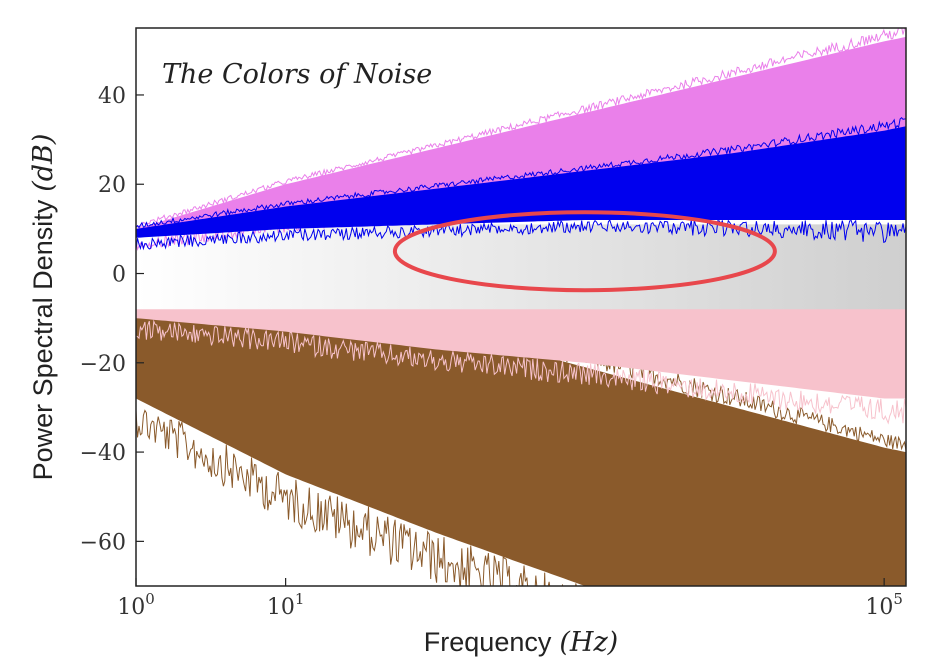 Image resolution: width=938 pixels, height=672 pixels. What do you see at coordinates (521, 372) in the screenshot?
I see `series-1-lower-edge` at bounding box center [521, 372].